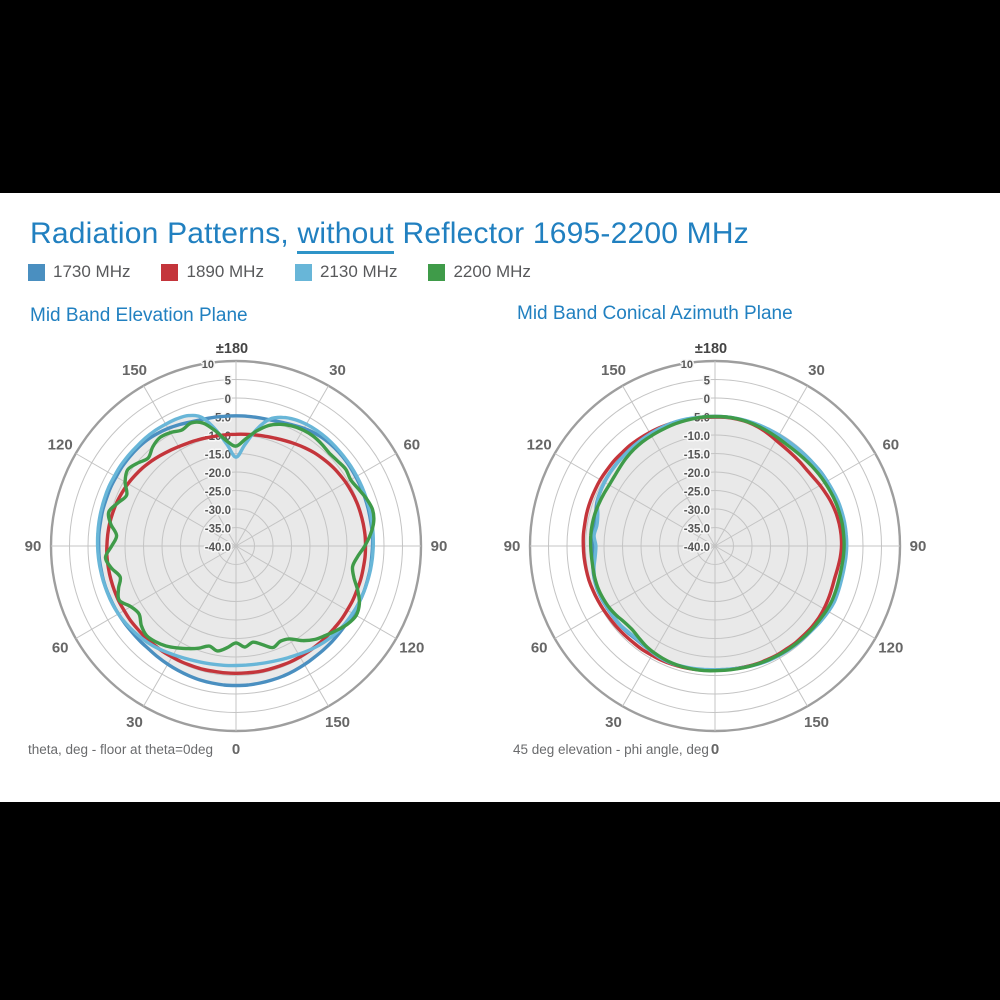  What do you see at coordinates (611, 749) in the screenshot?
I see `azimuth-chart-caption: 45 deg elevation - phi angle, deg` at bounding box center [611, 749].